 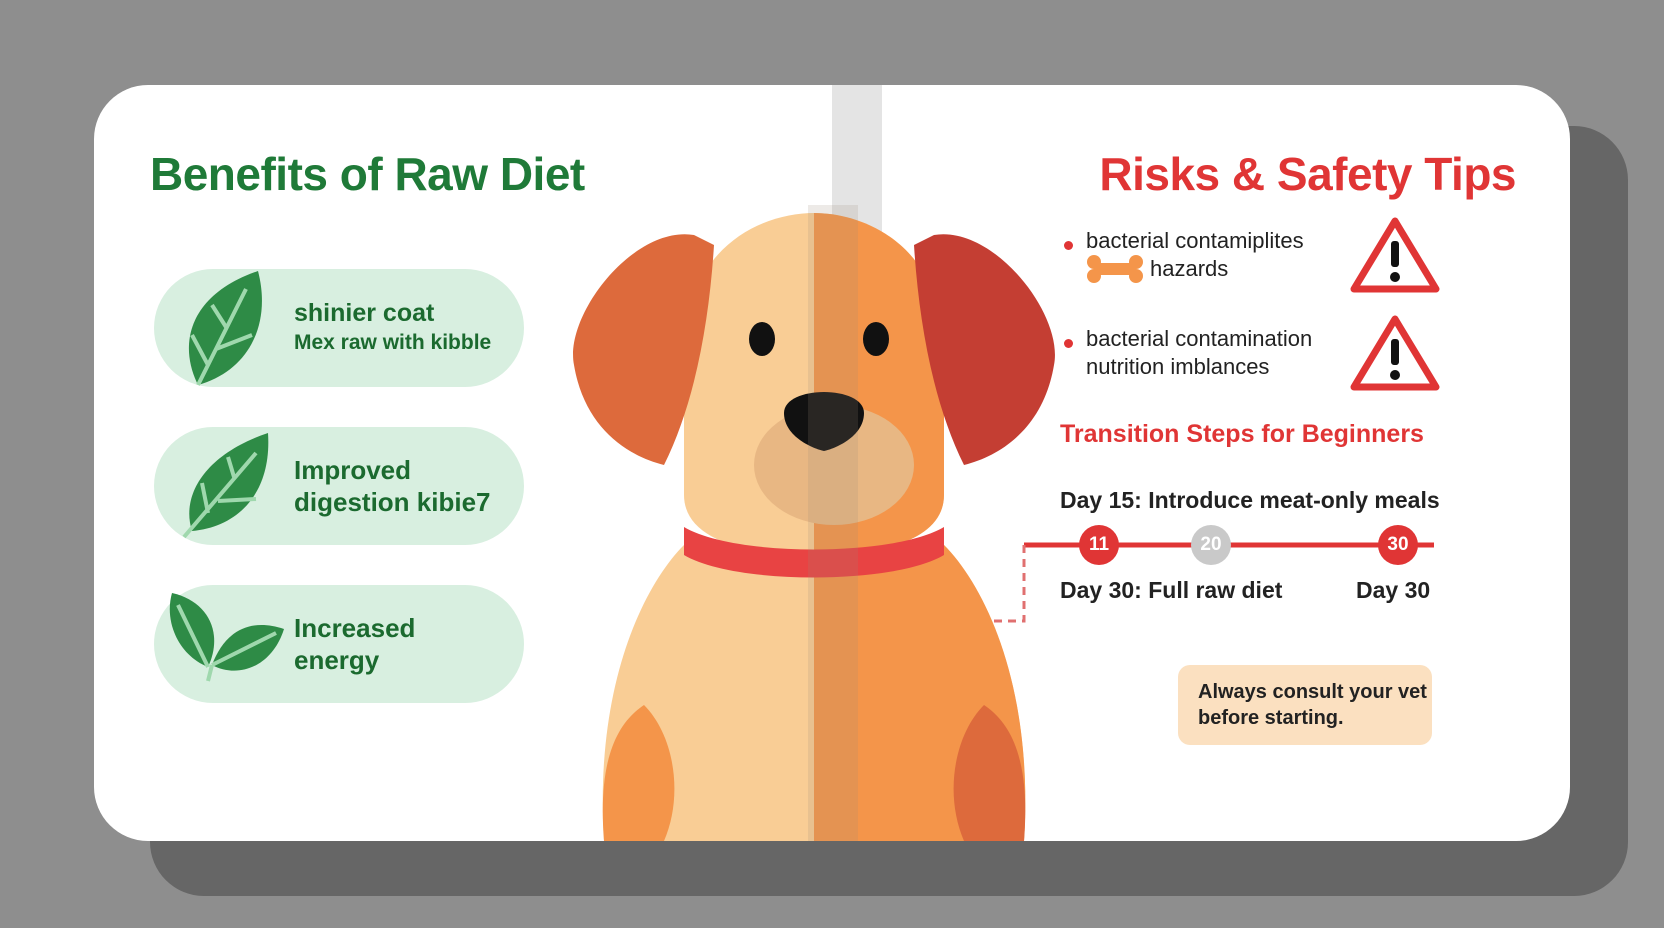 What do you see at coordinates (355, 628) in the screenshot?
I see `benefit-line1: Increased` at bounding box center [355, 628].